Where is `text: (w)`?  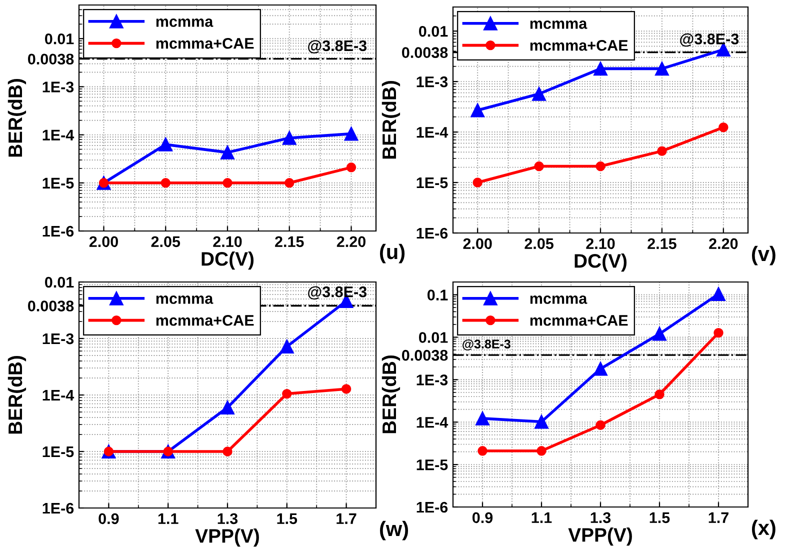
text: (w) is located at coordinates (394, 530).